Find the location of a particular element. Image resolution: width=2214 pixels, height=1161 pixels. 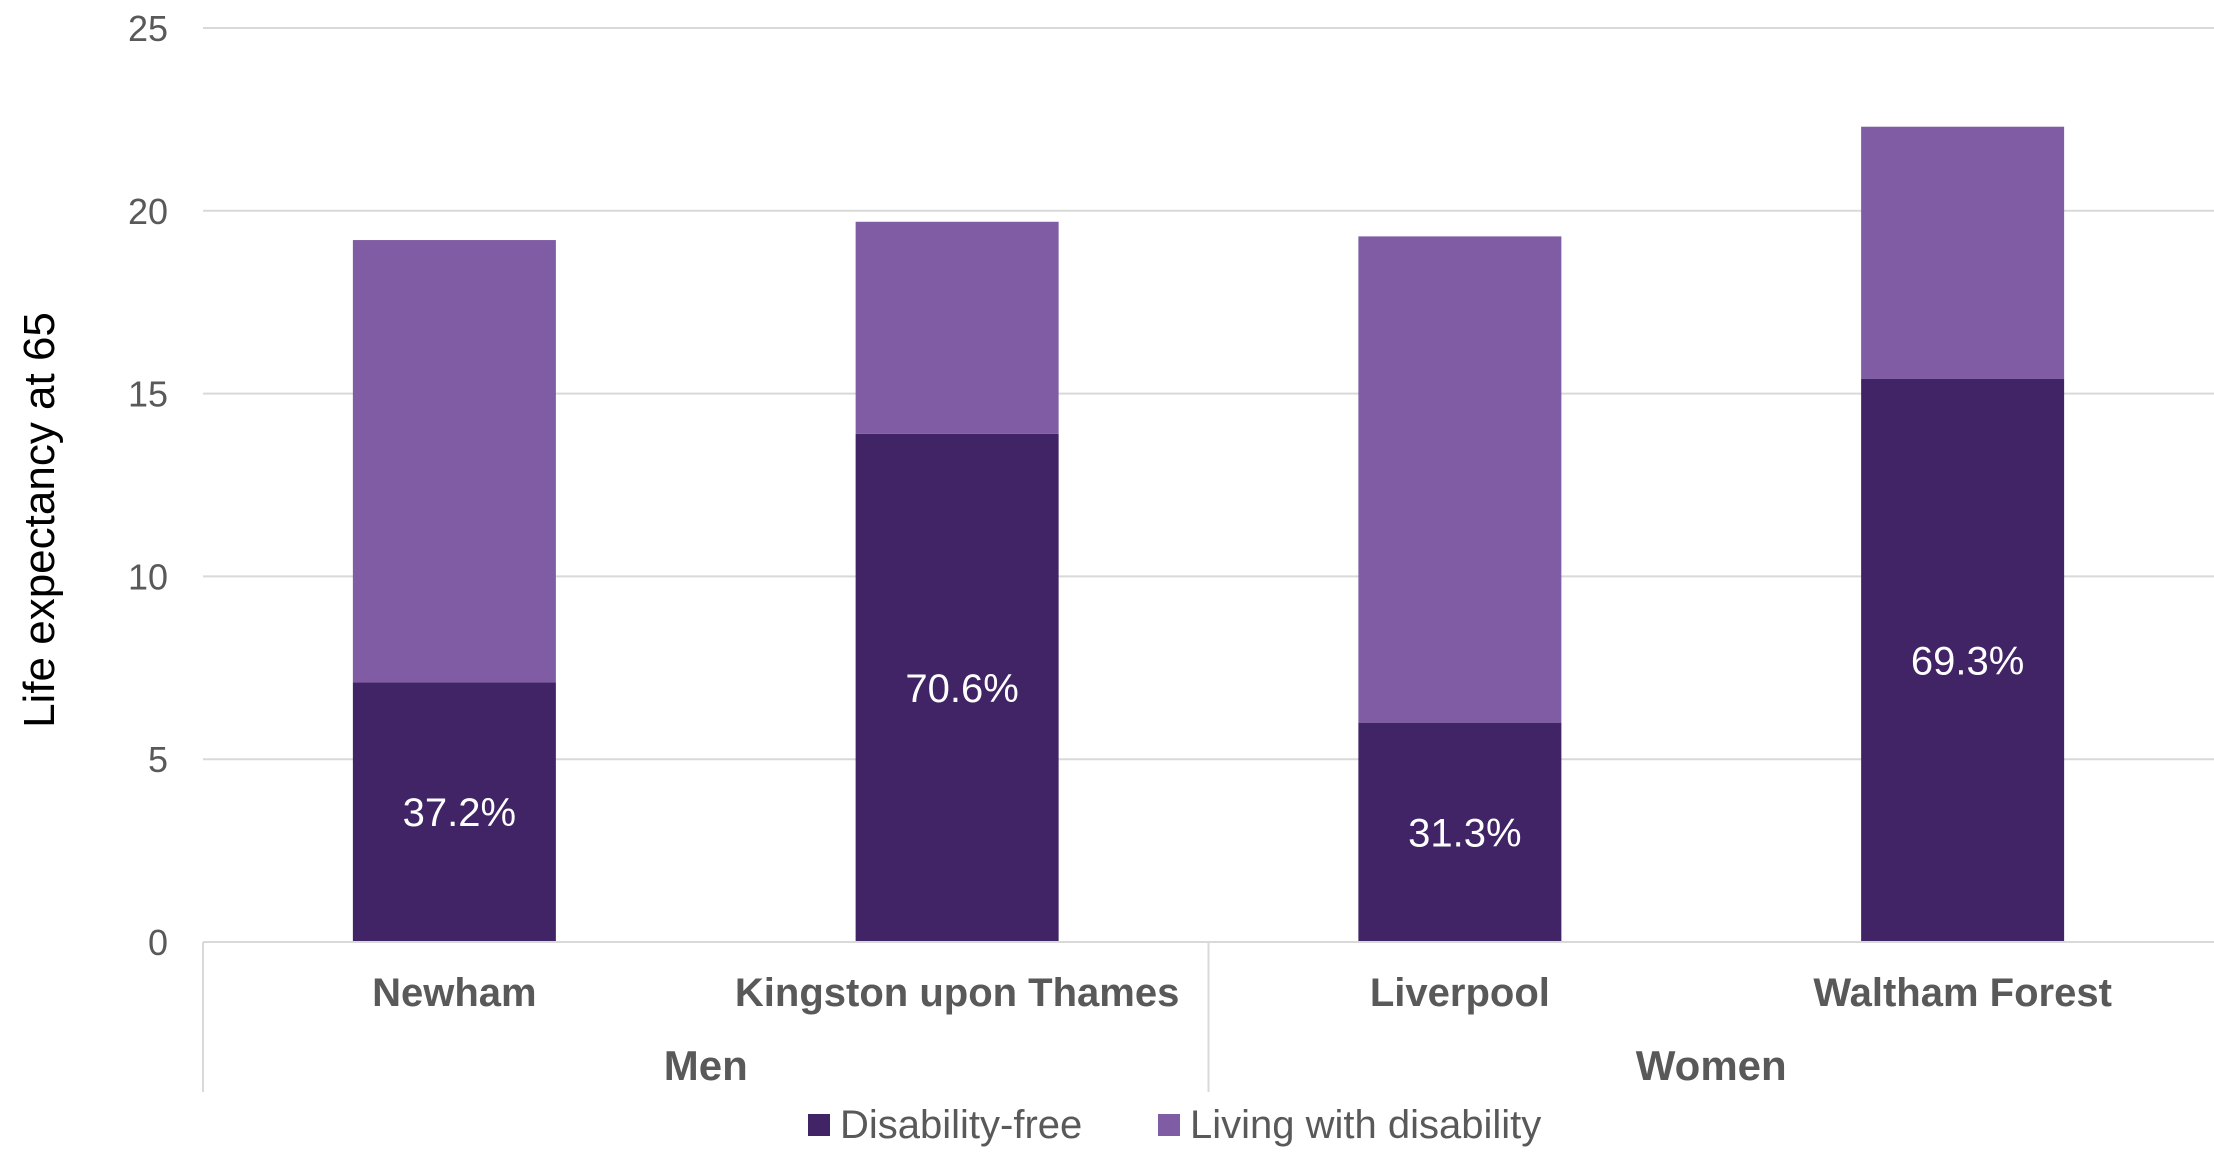

y-axis-title: Life expectancy at 65 is located at coordinates (39, 520).